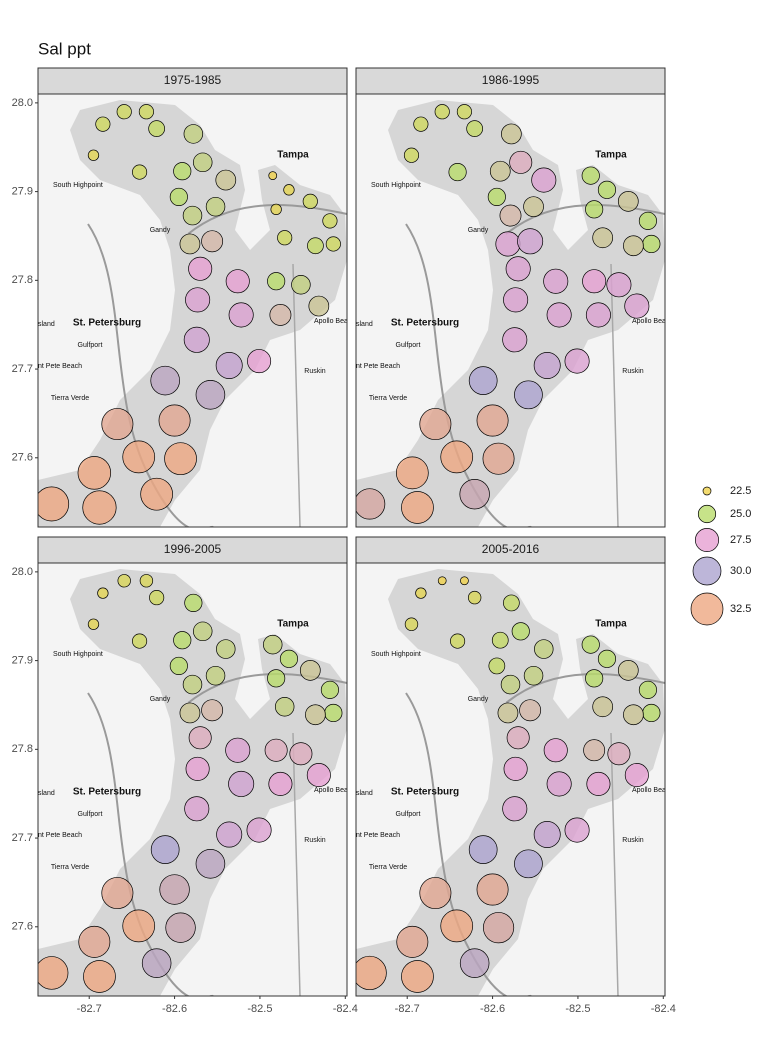 The image size is (768, 1061). What do you see at coordinates (577, 1009) in the screenshot?
I see `x-tick-label: -82.5` at bounding box center [577, 1009].